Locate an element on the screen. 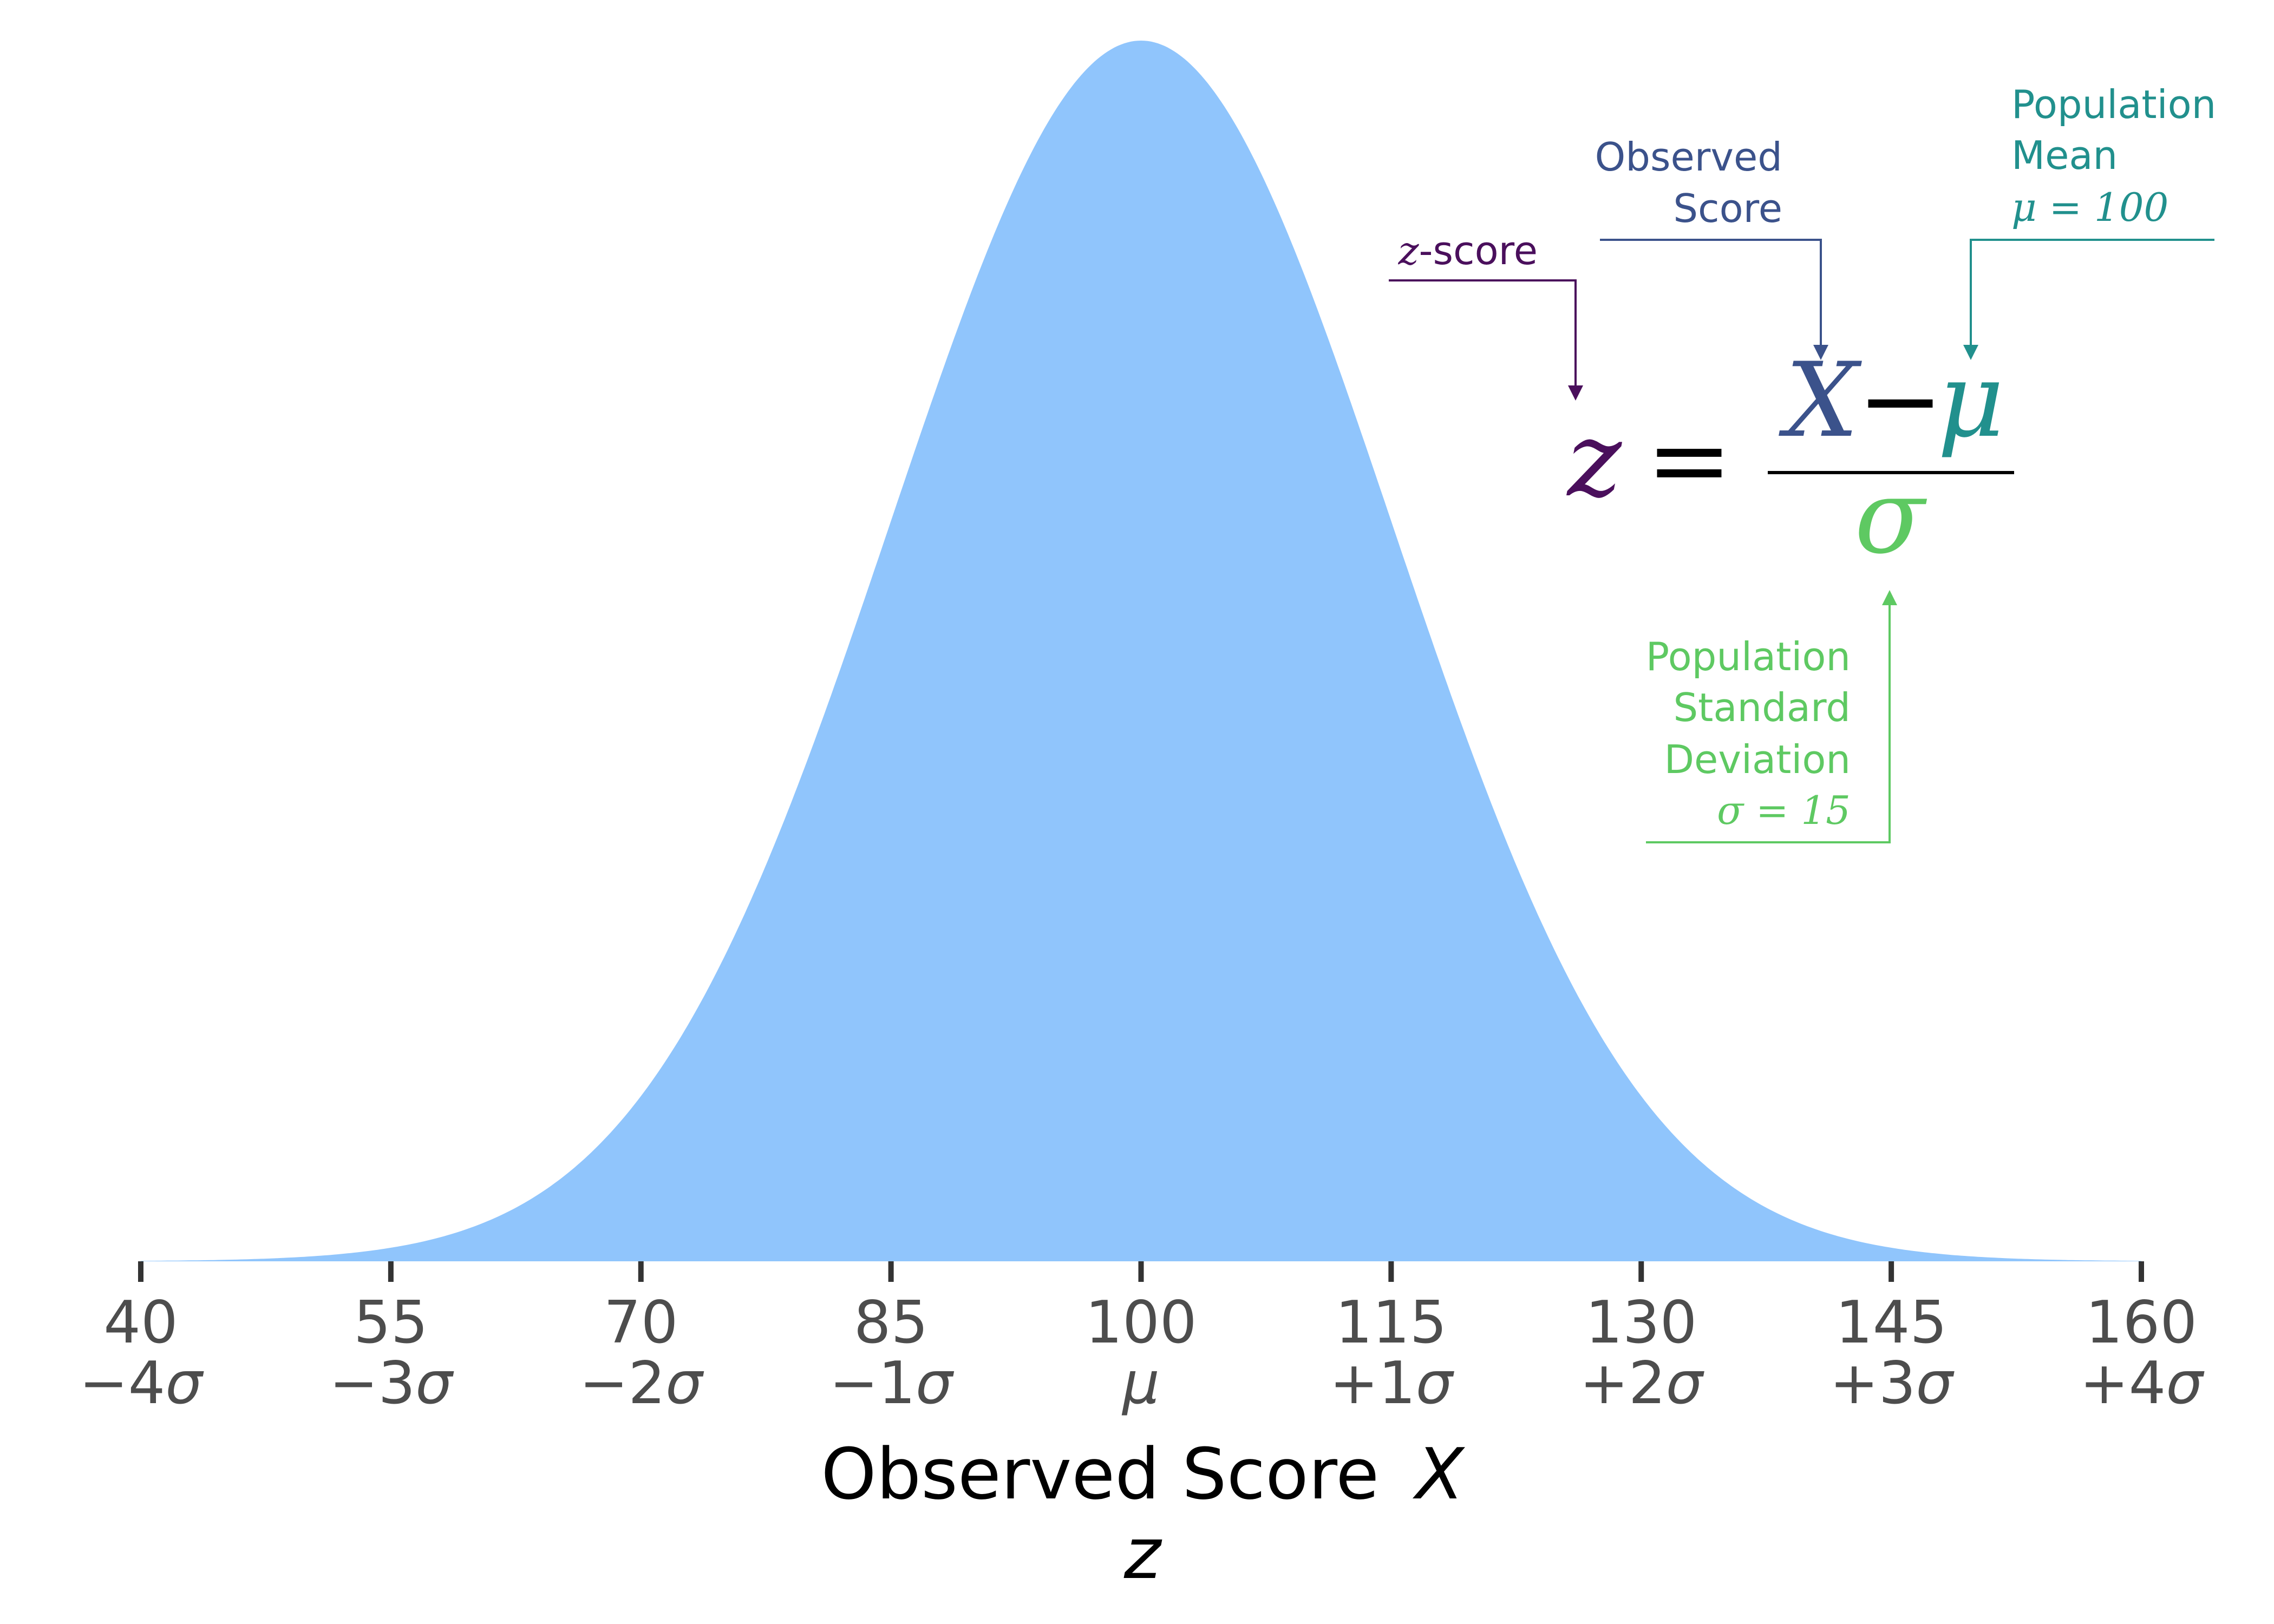  x-axis-label: Observed Score X is located at coordinates (1143, 1474).